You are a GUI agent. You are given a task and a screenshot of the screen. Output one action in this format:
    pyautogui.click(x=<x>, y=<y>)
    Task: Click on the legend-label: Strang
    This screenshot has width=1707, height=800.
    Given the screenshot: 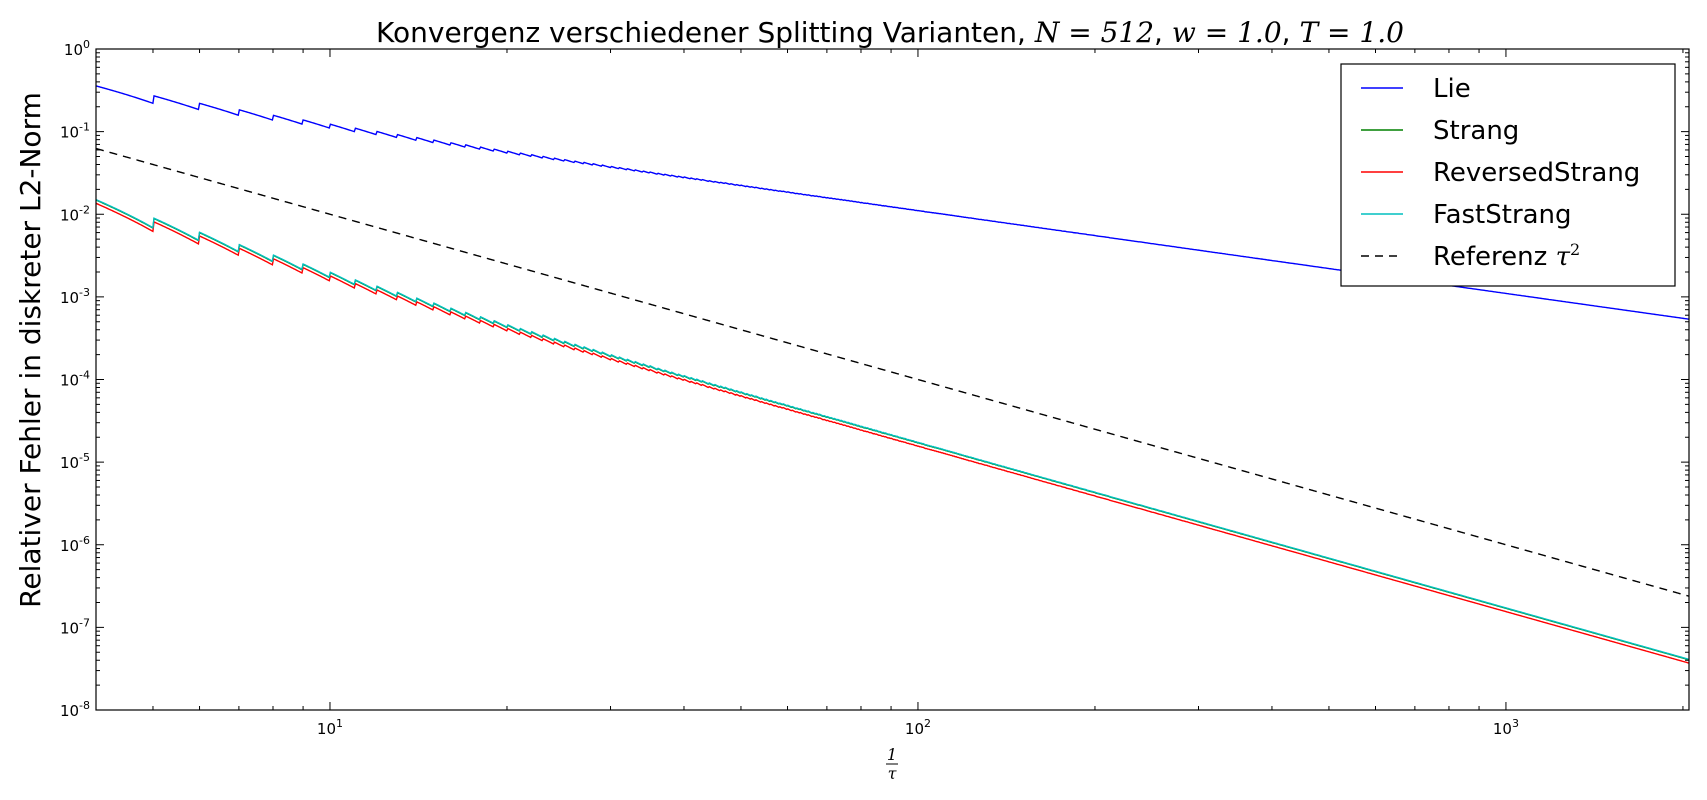 What is the action you would take?
    pyautogui.click(x=1476, y=131)
    